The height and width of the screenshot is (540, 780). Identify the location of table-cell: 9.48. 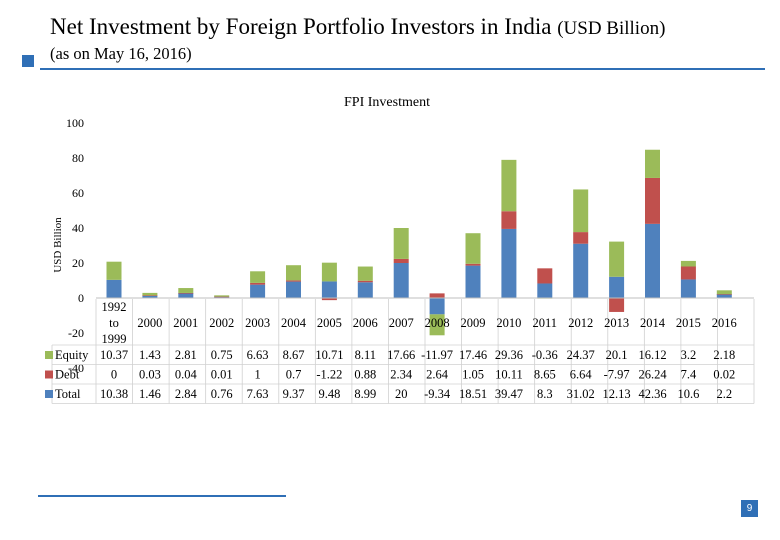
(329, 394).